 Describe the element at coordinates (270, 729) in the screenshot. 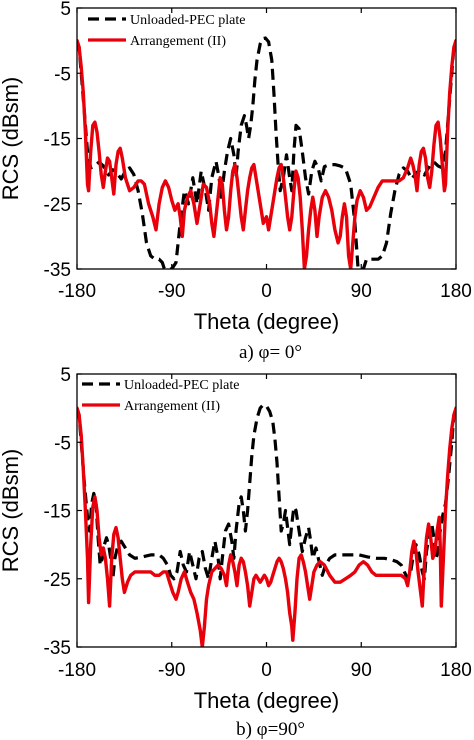

I see `figure-caption: b) φ=90°` at that location.